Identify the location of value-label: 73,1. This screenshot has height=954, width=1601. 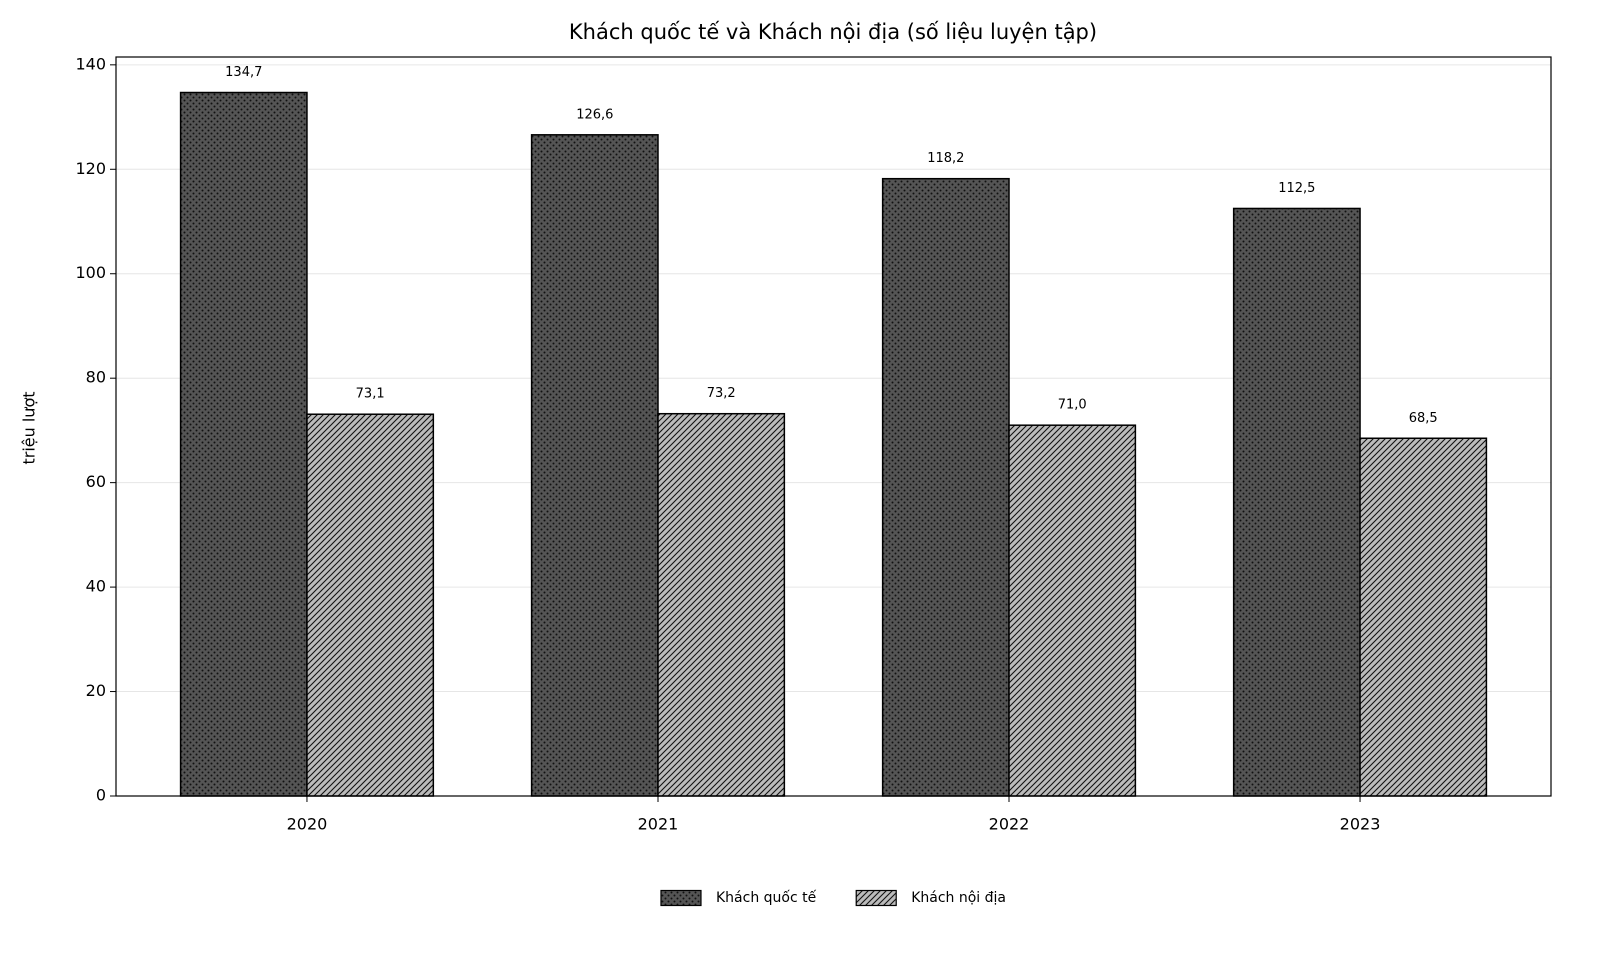
(370, 394).